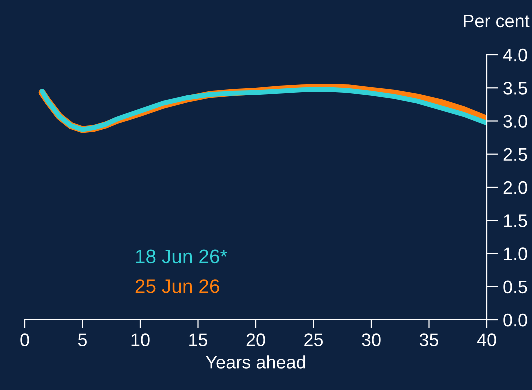  Describe the element at coordinates (141, 340) in the screenshot. I see `x-tick-label: 10` at that location.